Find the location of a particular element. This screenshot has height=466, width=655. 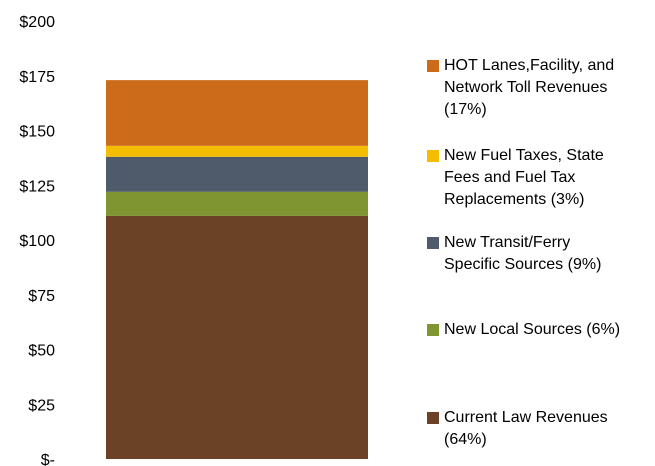

y-tick-label: $50 is located at coordinates (41, 351).